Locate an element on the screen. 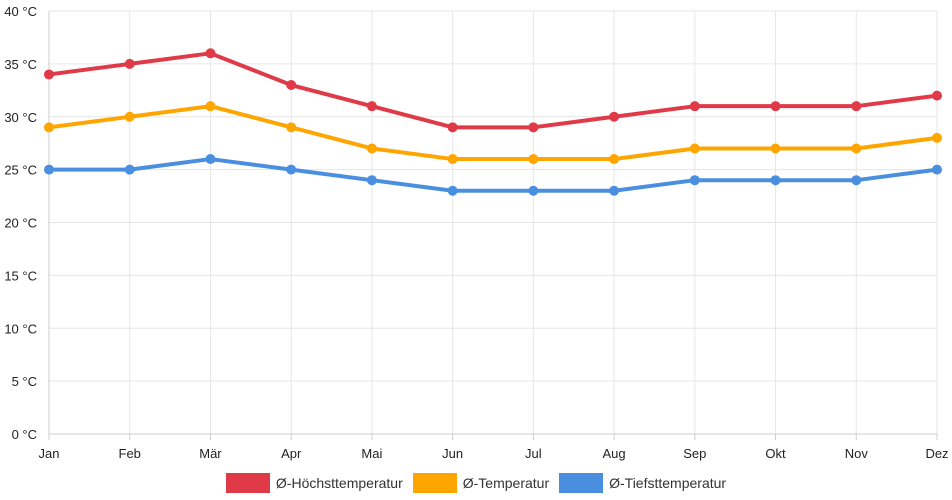 This screenshot has width=952, height=500. y-tick-label: 35 °C is located at coordinates (20, 64).